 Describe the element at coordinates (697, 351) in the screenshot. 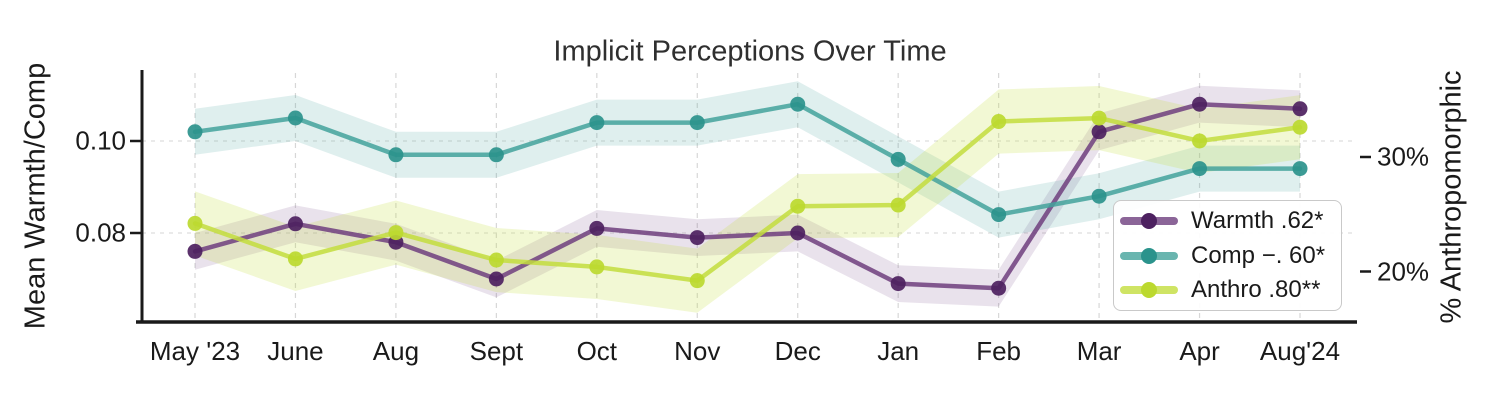

I see `x-axis-tick-label: Nov` at that location.